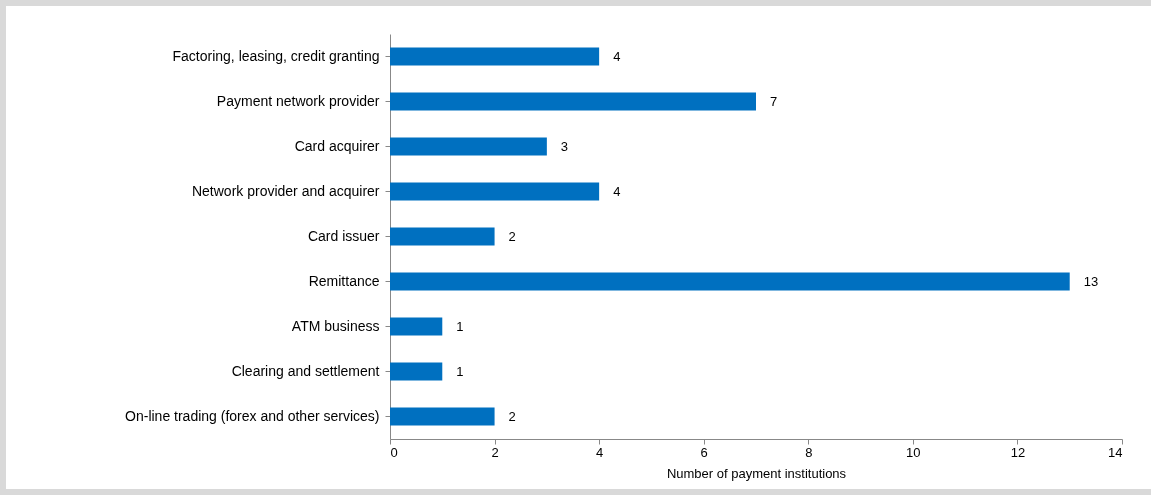 The image size is (1151, 495). Describe the element at coordinates (344, 280) in the screenshot. I see `y-tick-label: Remittance` at that location.